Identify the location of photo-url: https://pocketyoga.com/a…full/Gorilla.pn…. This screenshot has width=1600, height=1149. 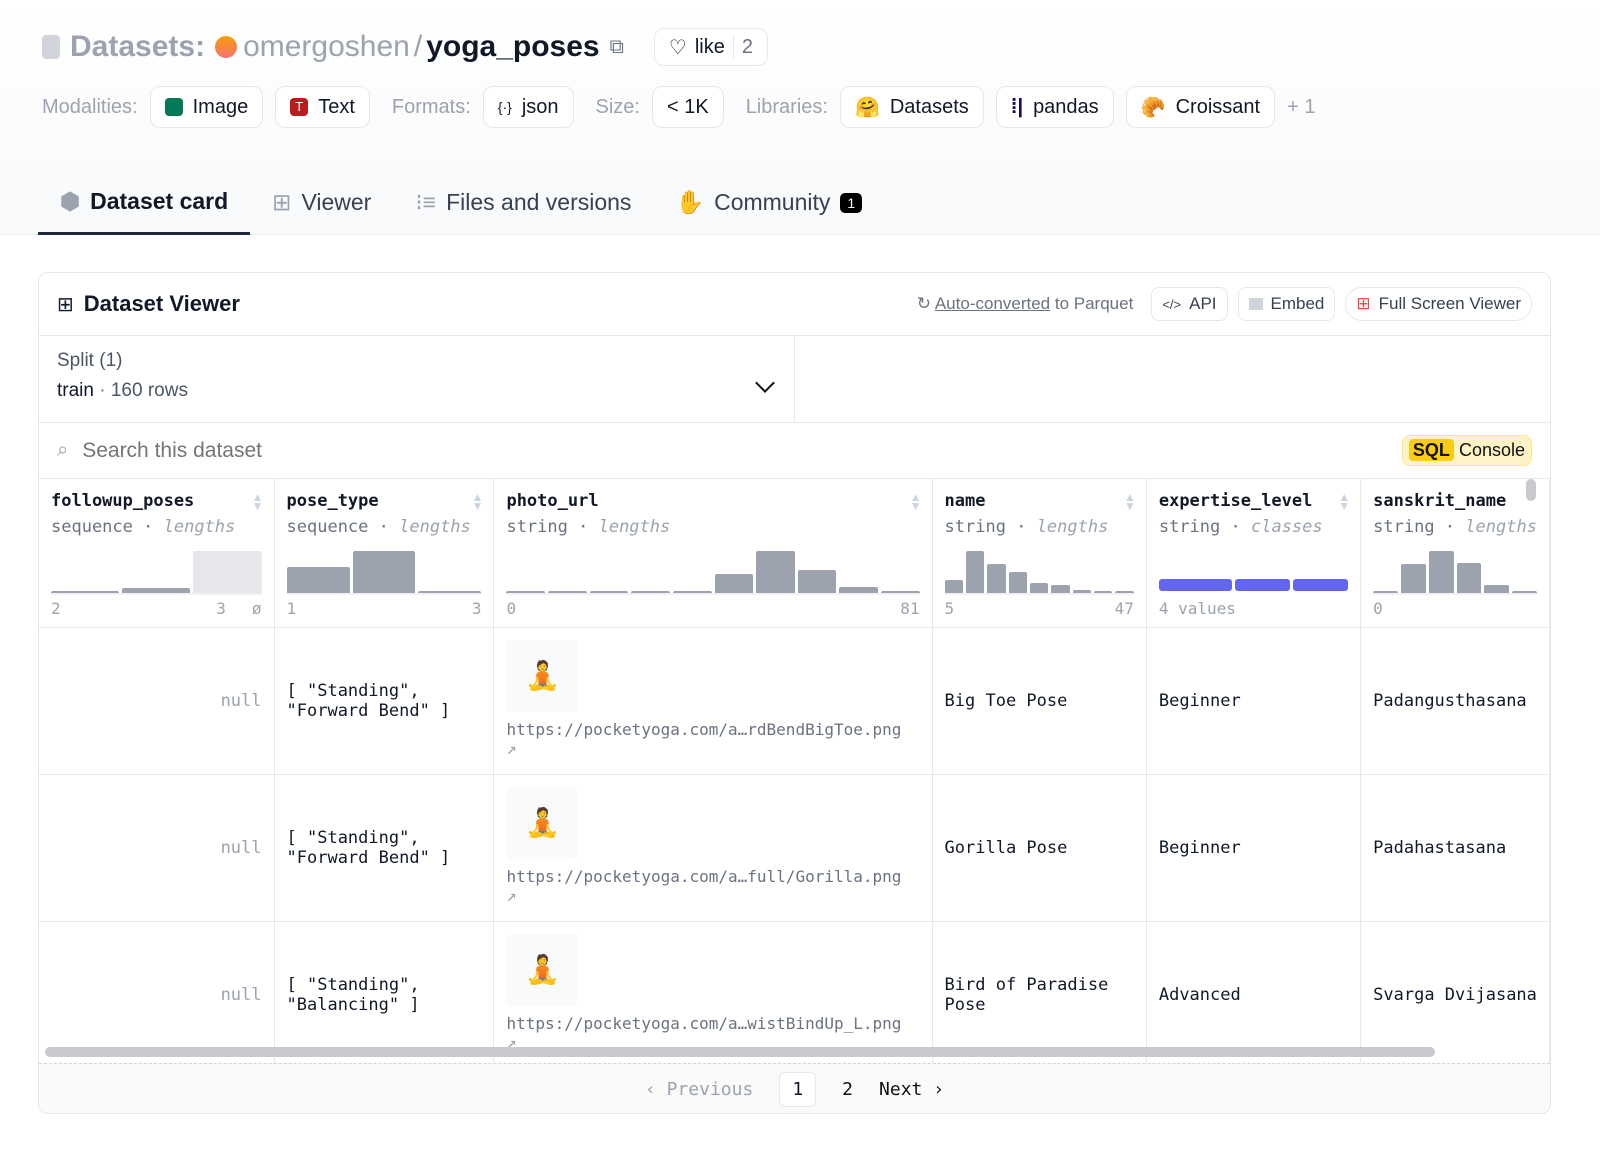
(704, 876).